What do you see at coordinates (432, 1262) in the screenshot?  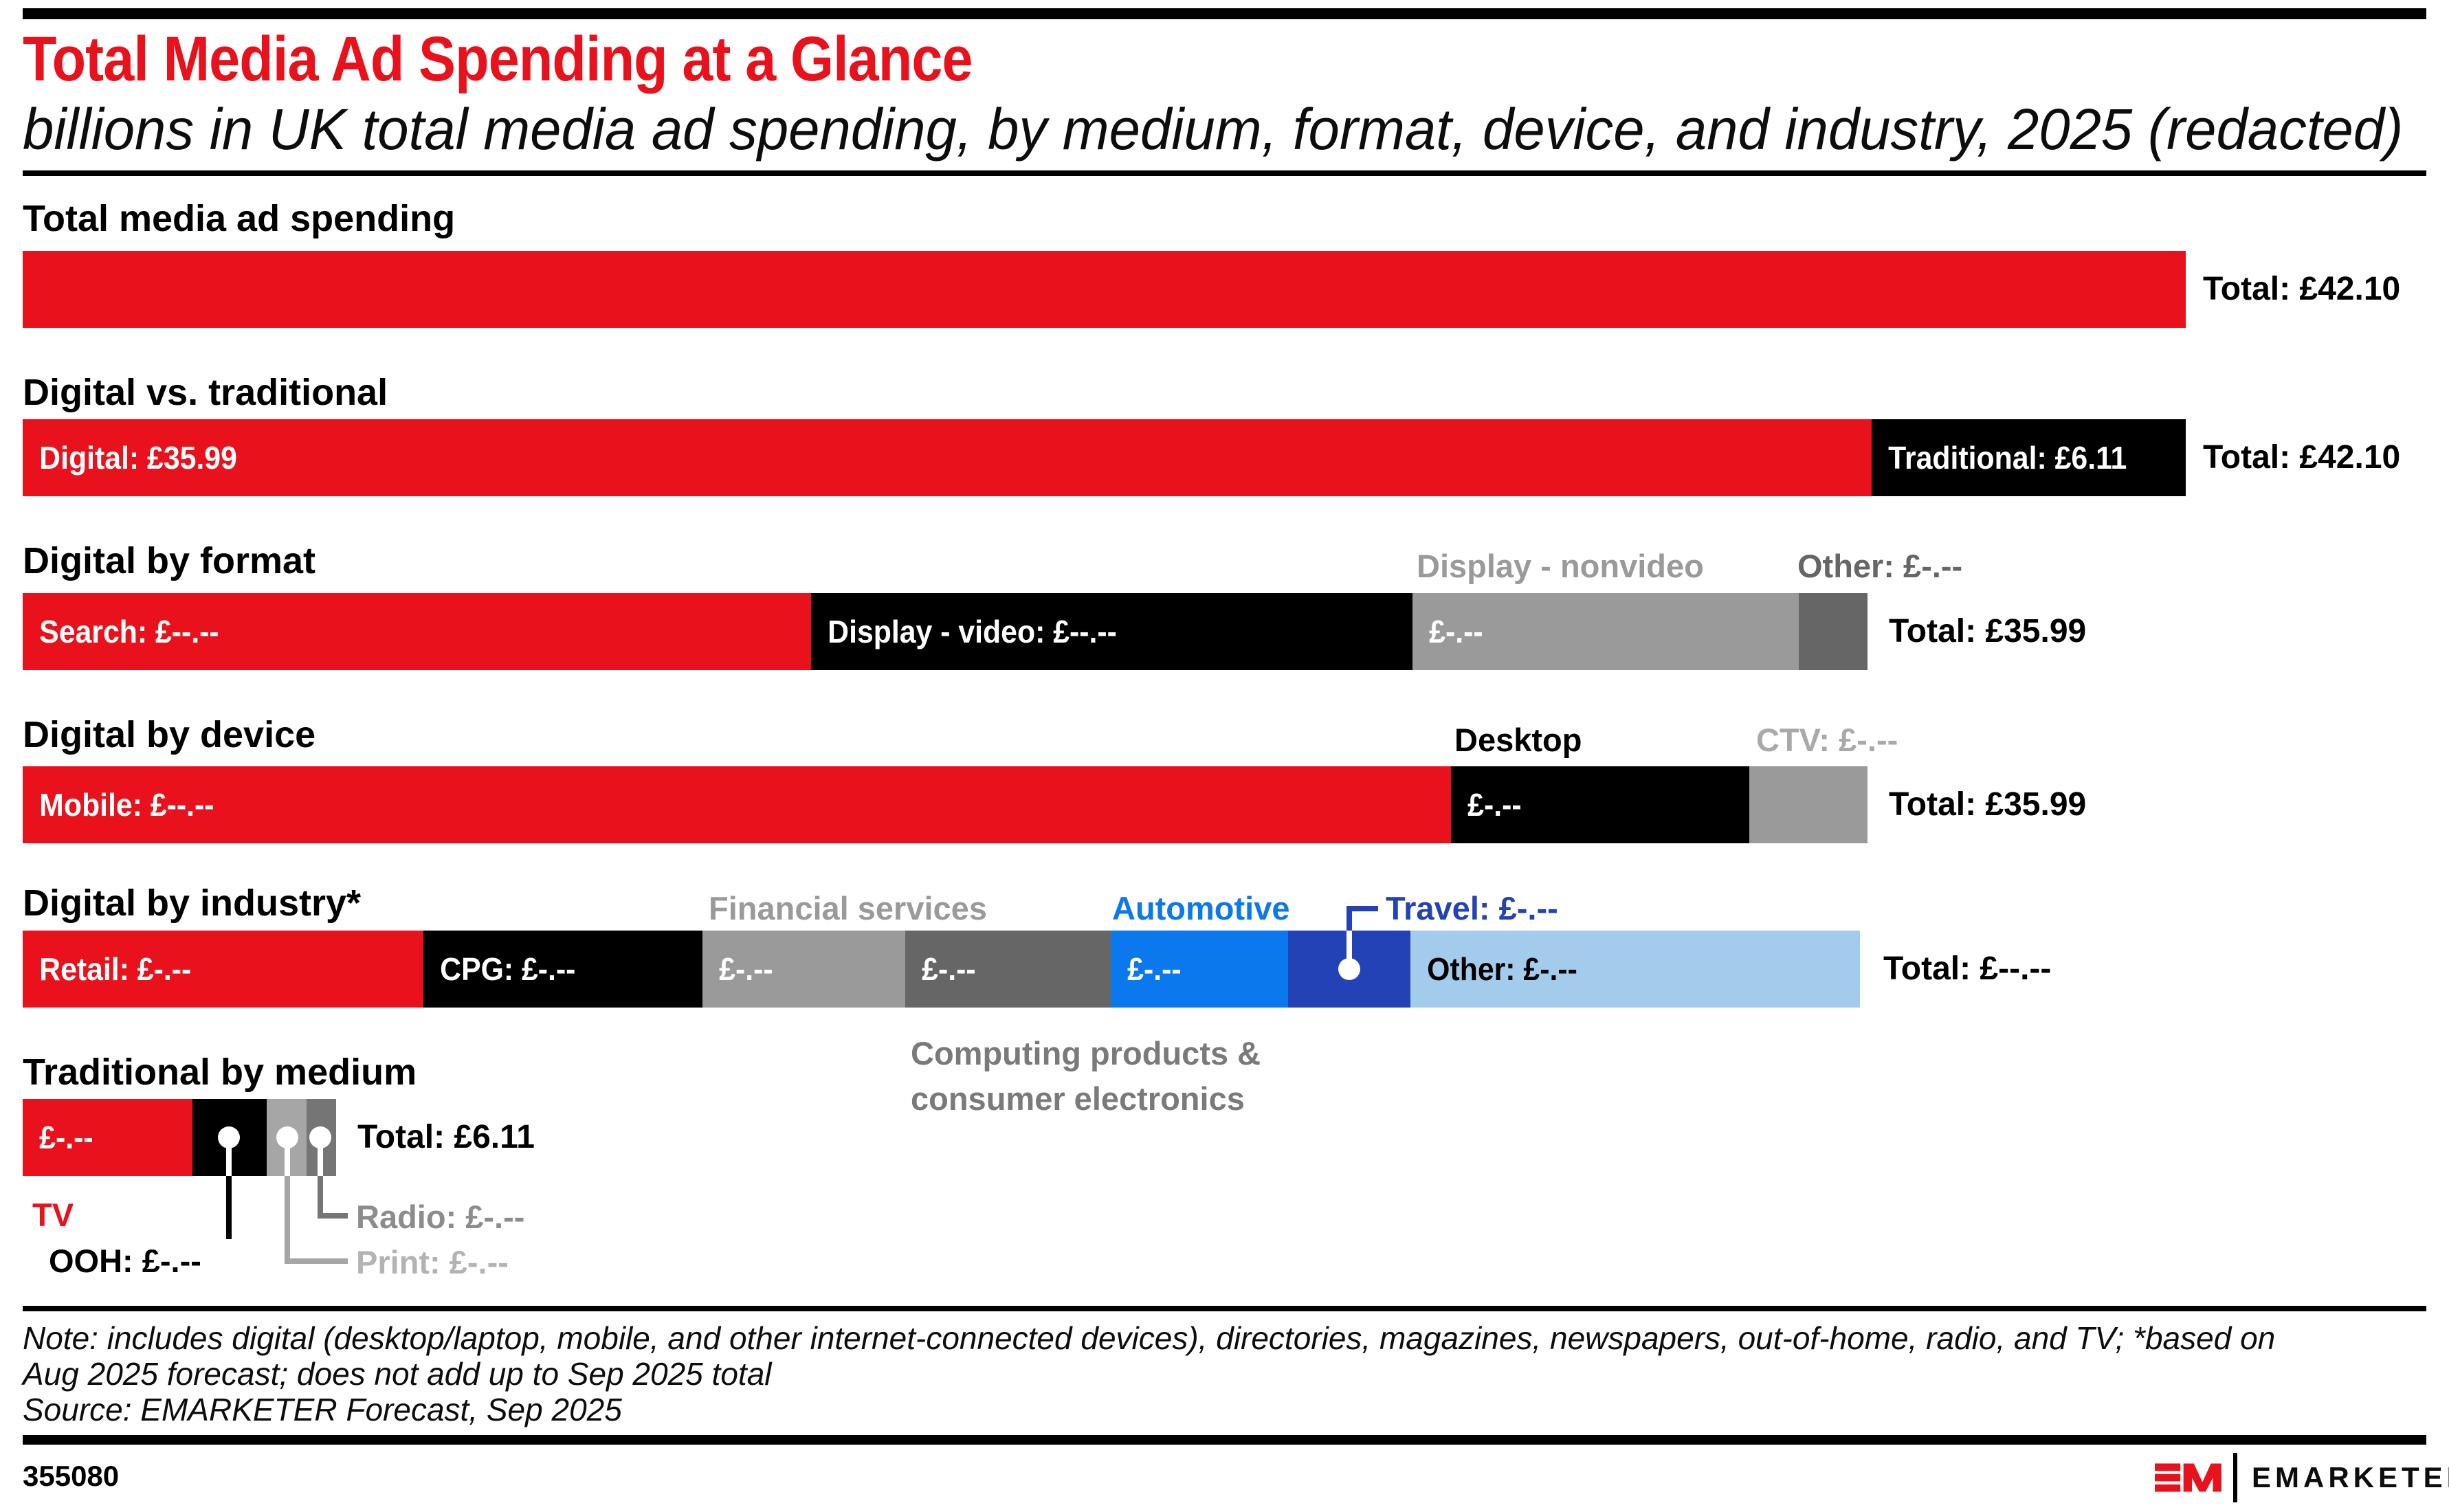 I see `print-callout-label: Print: £-.--` at bounding box center [432, 1262].